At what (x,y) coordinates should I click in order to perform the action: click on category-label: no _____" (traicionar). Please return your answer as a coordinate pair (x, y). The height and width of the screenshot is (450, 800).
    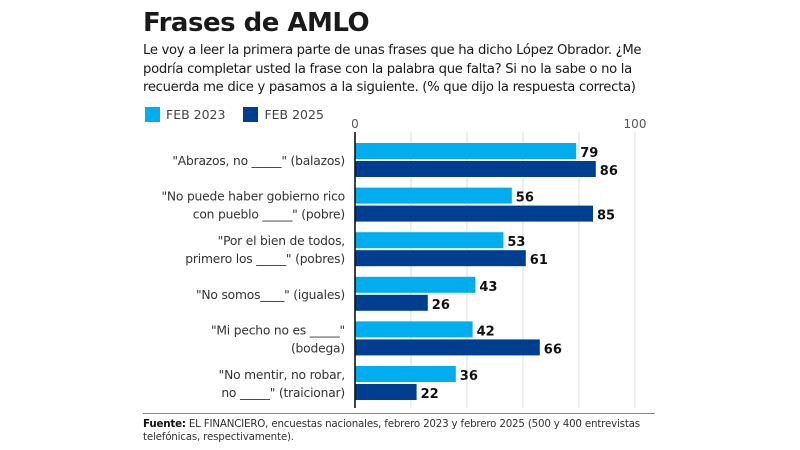
    Looking at the image, I should click on (283, 393).